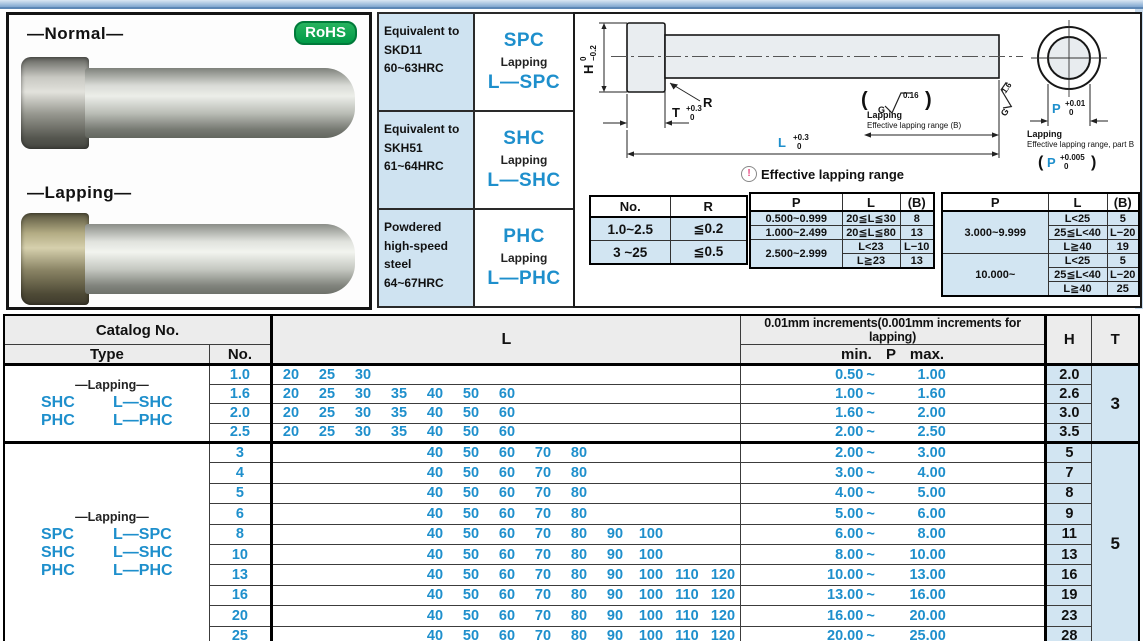 The width and height of the screenshot is (1143, 641). Describe the element at coordinates (1077, 218) in the screenshot. I see `l-condition-value: L<25` at that location.